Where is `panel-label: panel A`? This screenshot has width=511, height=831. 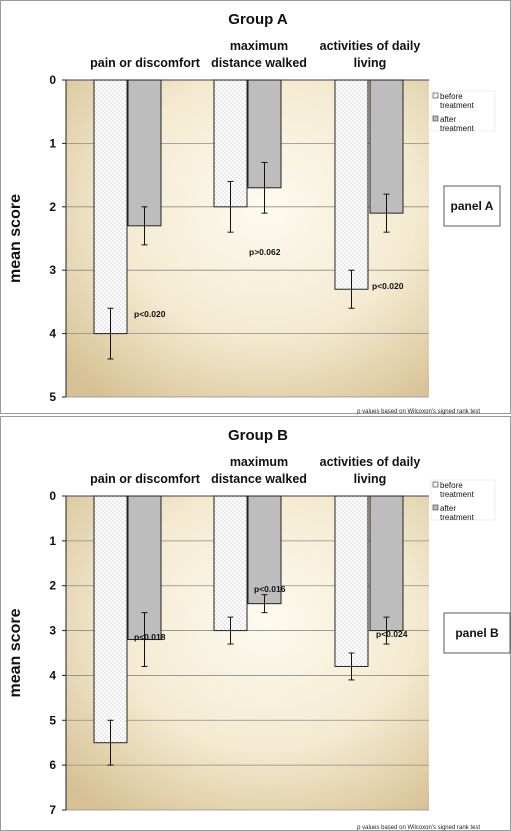 panel-label: panel A is located at coordinates (472, 206).